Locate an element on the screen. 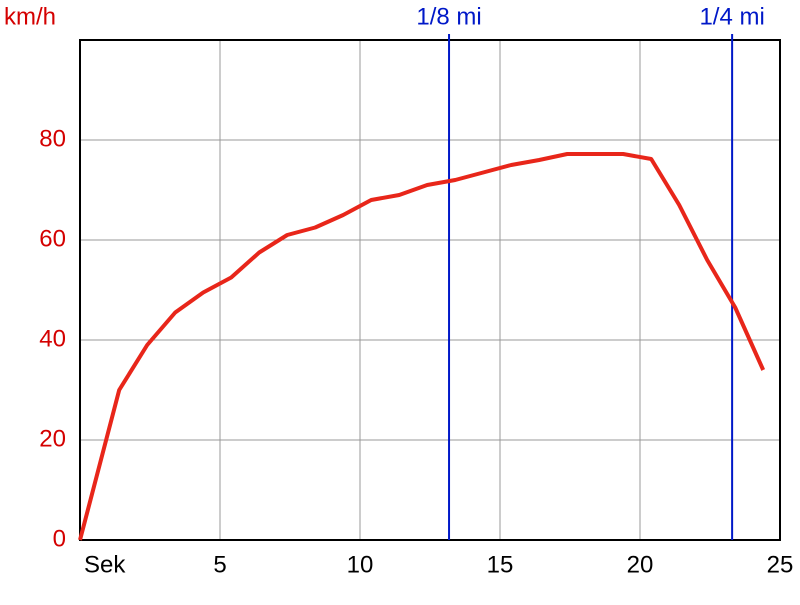 This screenshot has width=800, height=605. x-tick-label: Sek is located at coordinates (105, 564).